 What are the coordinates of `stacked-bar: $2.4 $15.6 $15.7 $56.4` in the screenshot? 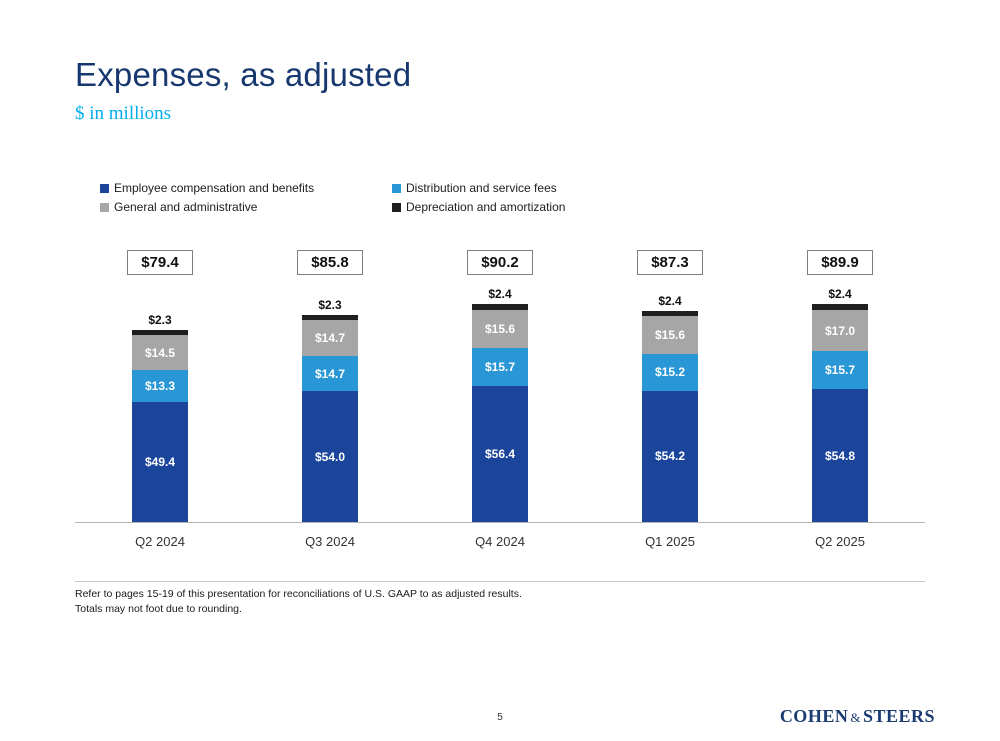 It's located at (500, 404).